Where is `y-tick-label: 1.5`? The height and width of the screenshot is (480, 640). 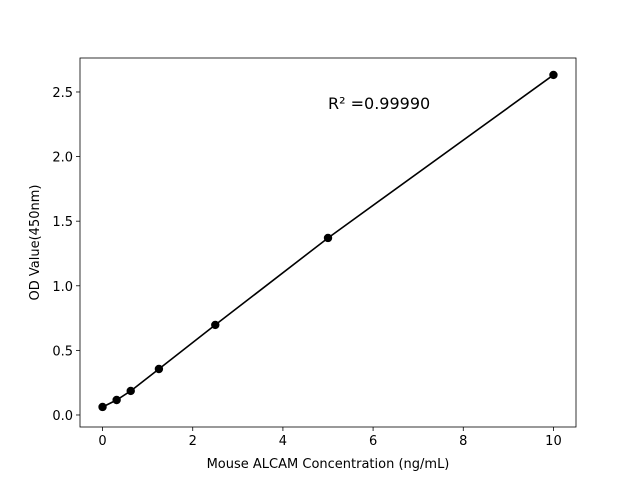 y-tick-label: 1.5 is located at coordinates (62, 222).